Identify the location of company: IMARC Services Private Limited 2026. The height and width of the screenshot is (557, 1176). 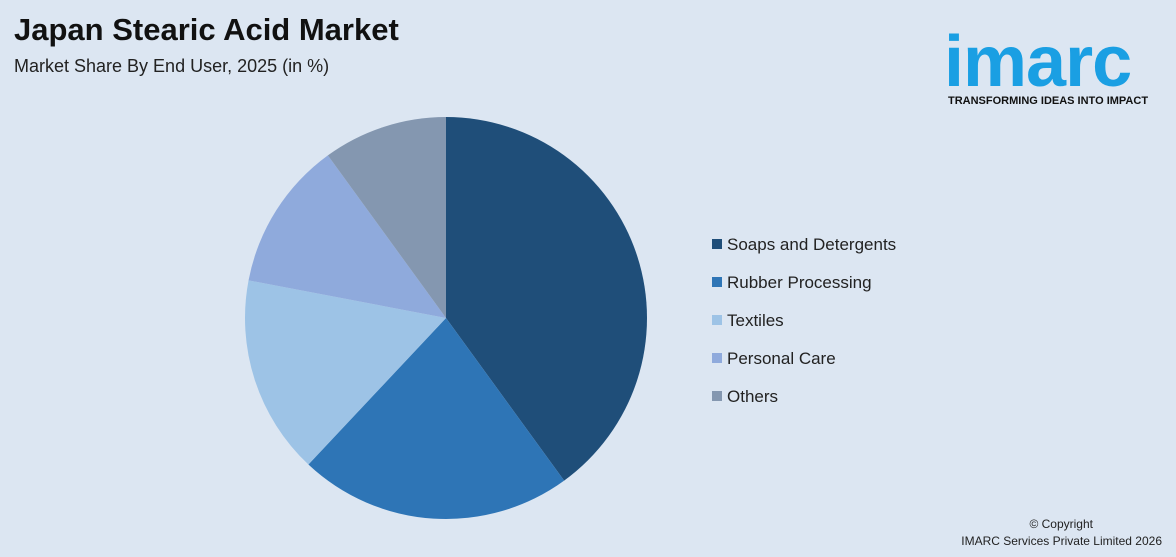
(1061, 541).